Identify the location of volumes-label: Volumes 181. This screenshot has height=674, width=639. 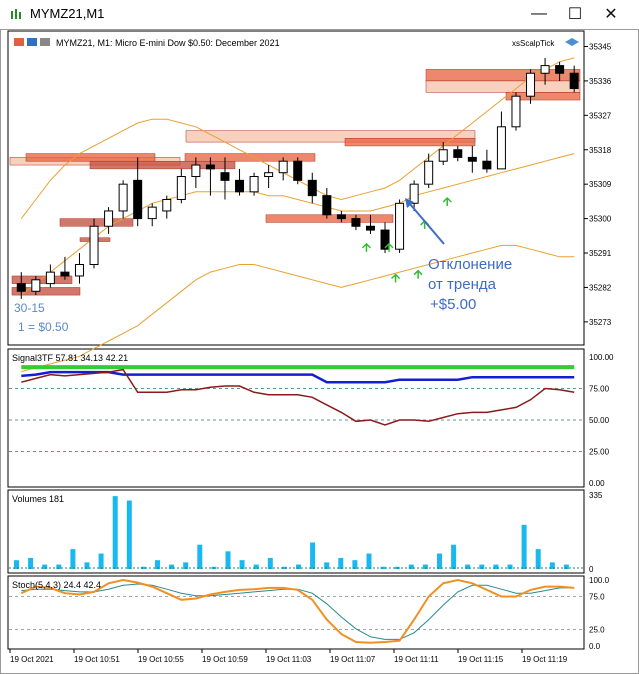
(38, 499).